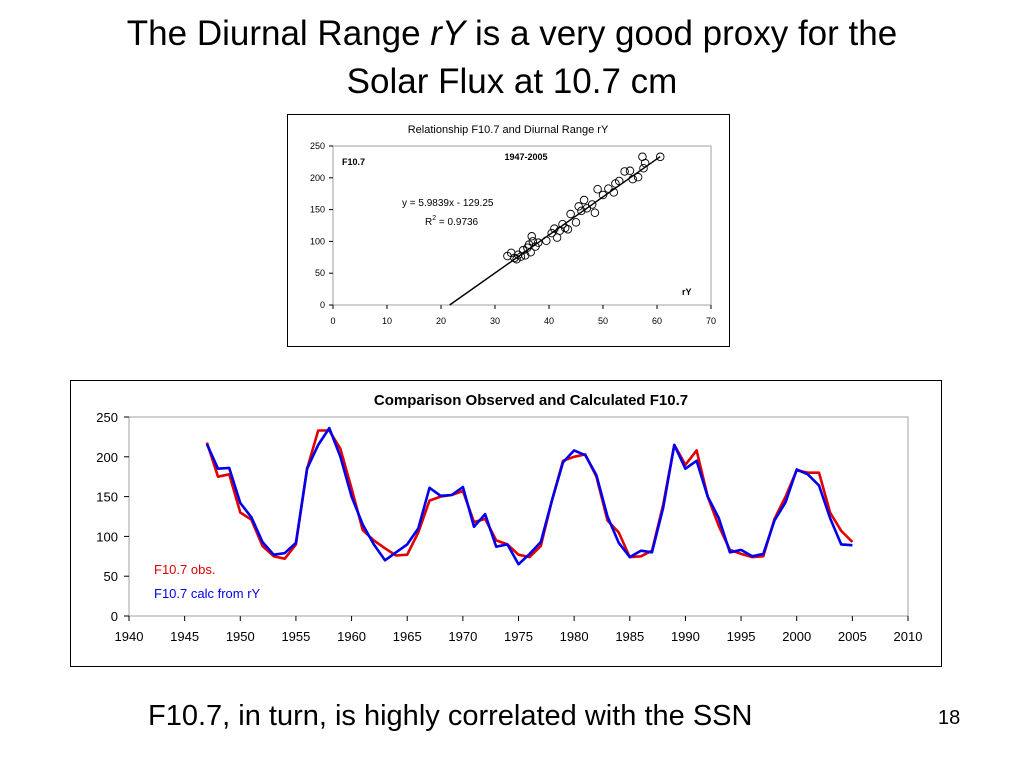  I want to click on series-line-calc, so click(529, 496).